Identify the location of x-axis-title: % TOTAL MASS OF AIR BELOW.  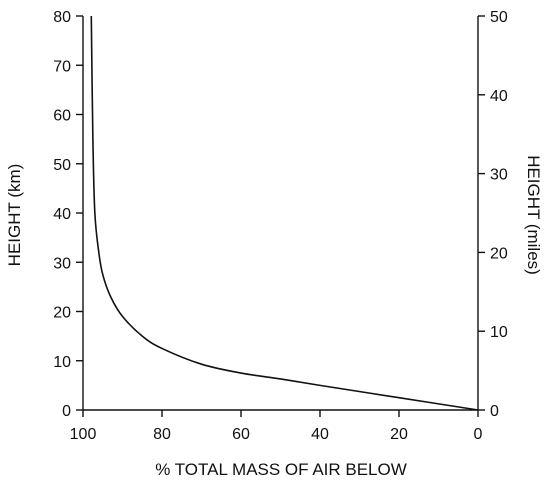
(281, 469).